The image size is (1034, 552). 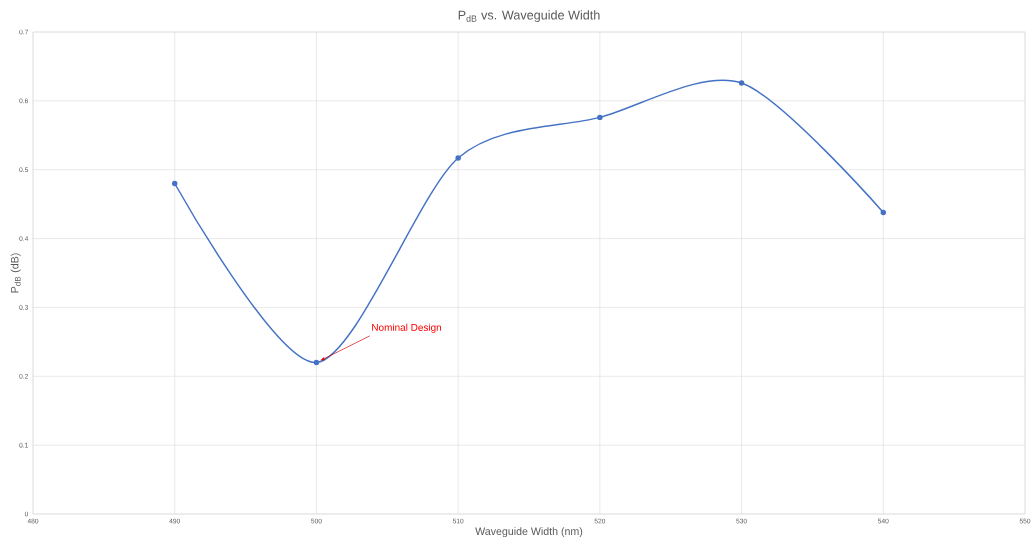 I want to click on y-axis-title: P$_{dB}$ (dB), so click(x=15, y=273).